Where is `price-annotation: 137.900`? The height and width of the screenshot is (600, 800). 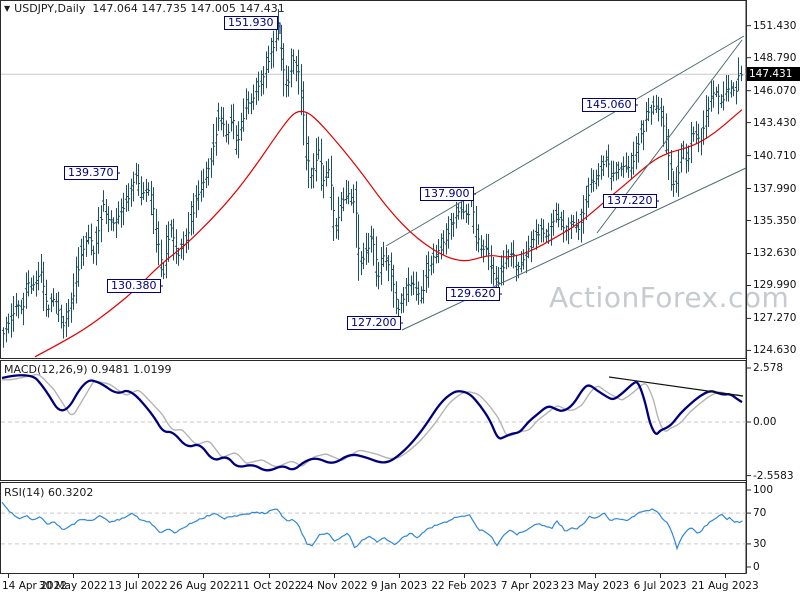
price-annotation: 137.900 is located at coordinates (447, 194).